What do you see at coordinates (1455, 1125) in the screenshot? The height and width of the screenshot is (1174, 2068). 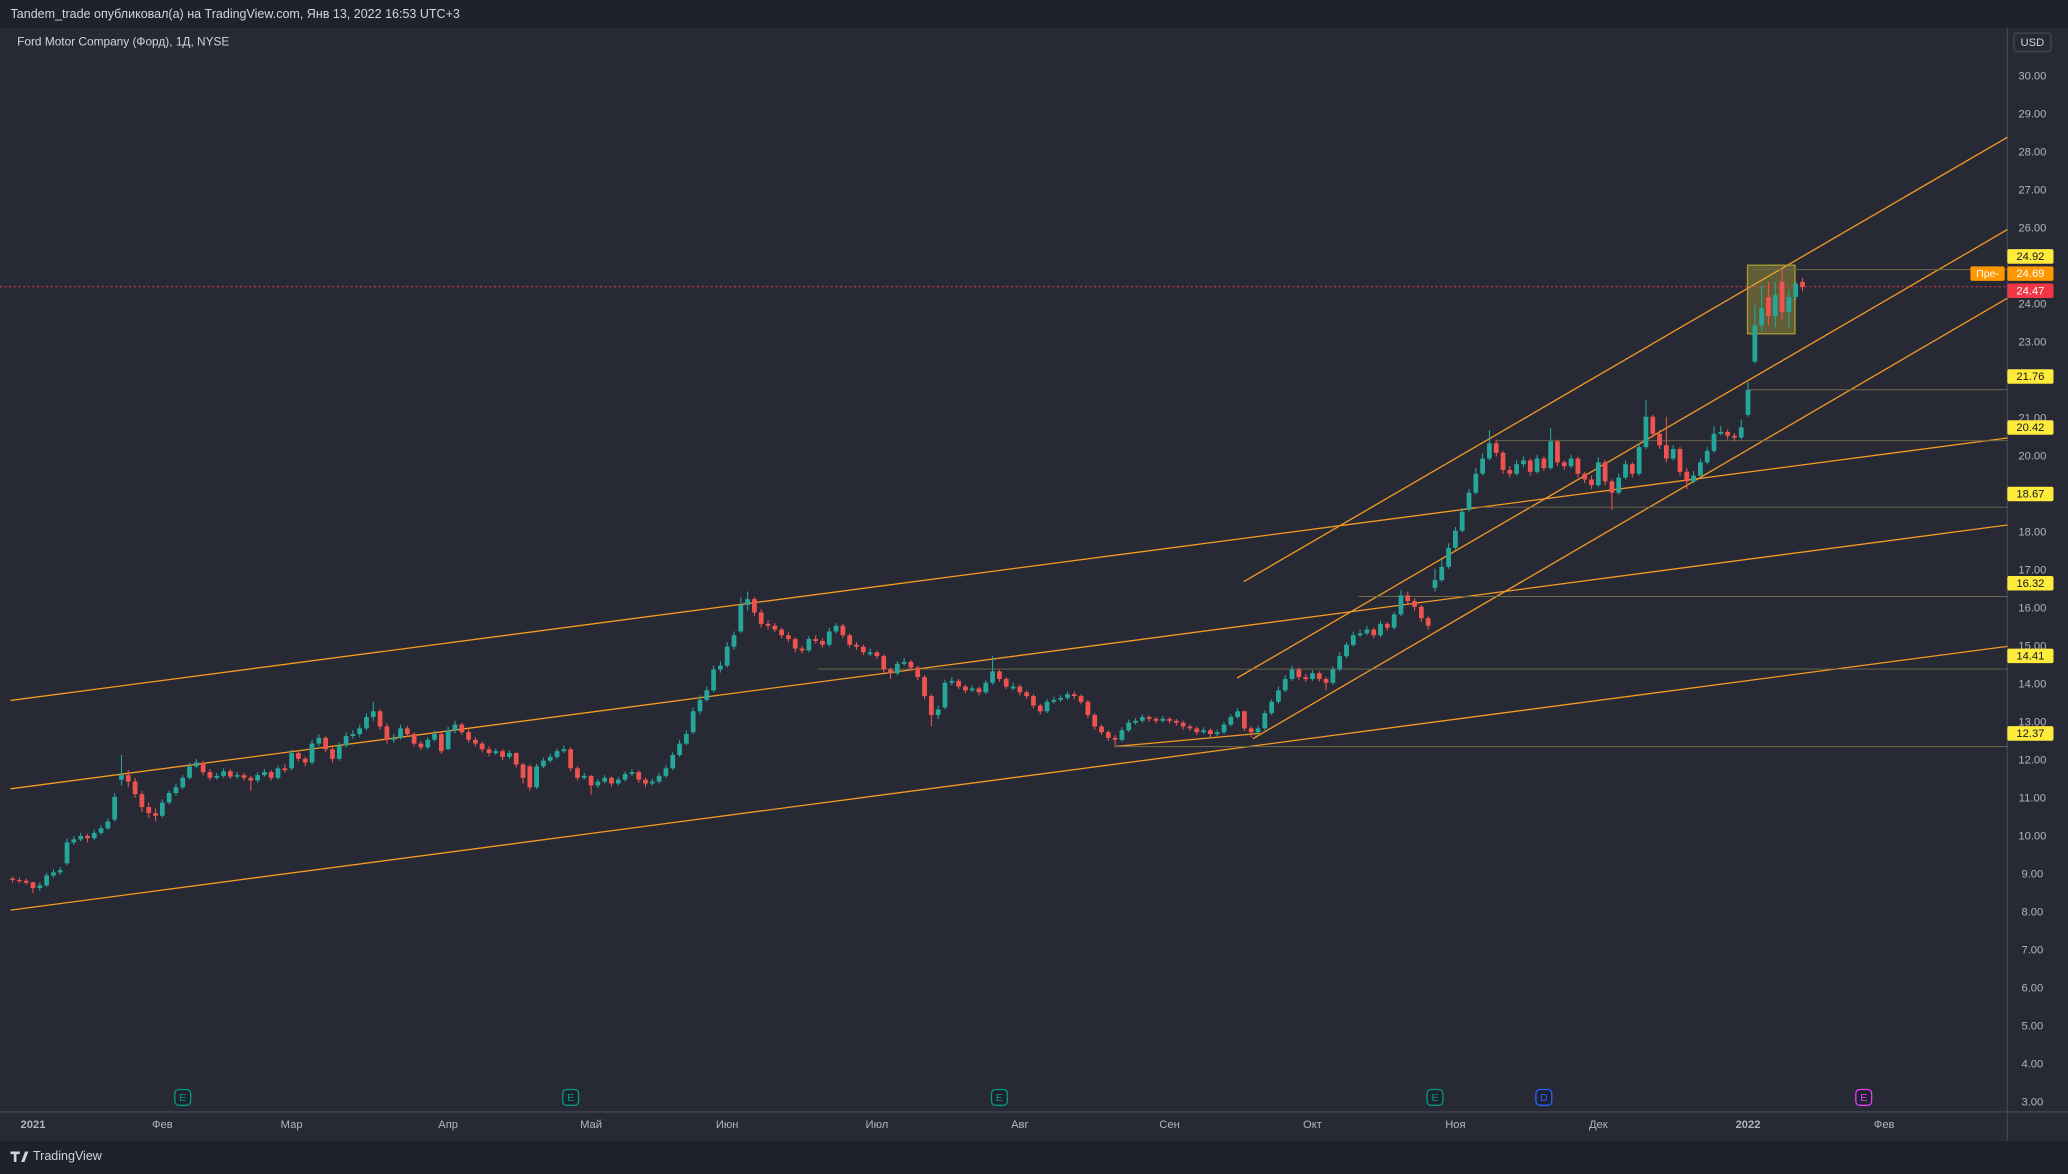 I see `x-tick-label: Ноя` at bounding box center [1455, 1125].